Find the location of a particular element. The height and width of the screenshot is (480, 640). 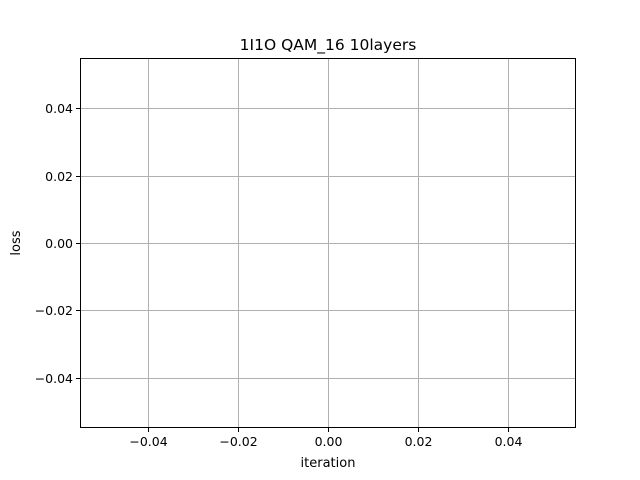

y-tick-label: −0.04 is located at coordinates (54, 378).